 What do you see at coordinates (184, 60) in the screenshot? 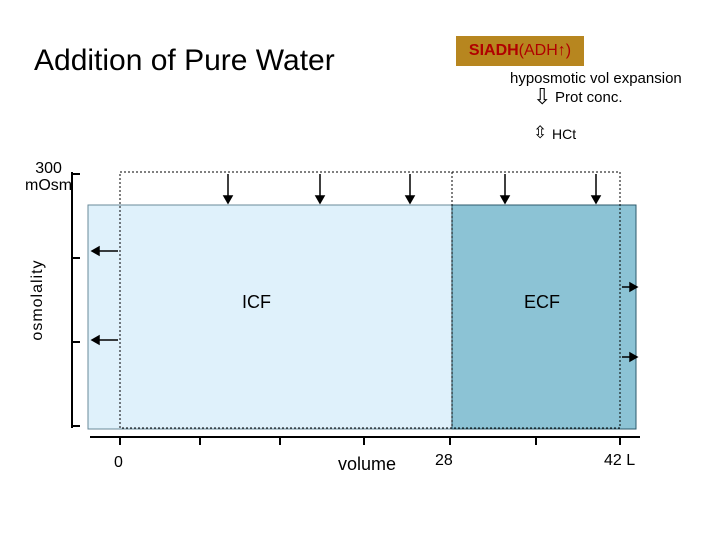
I see `slide-title: Addition of Pure Water` at bounding box center [184, 60].